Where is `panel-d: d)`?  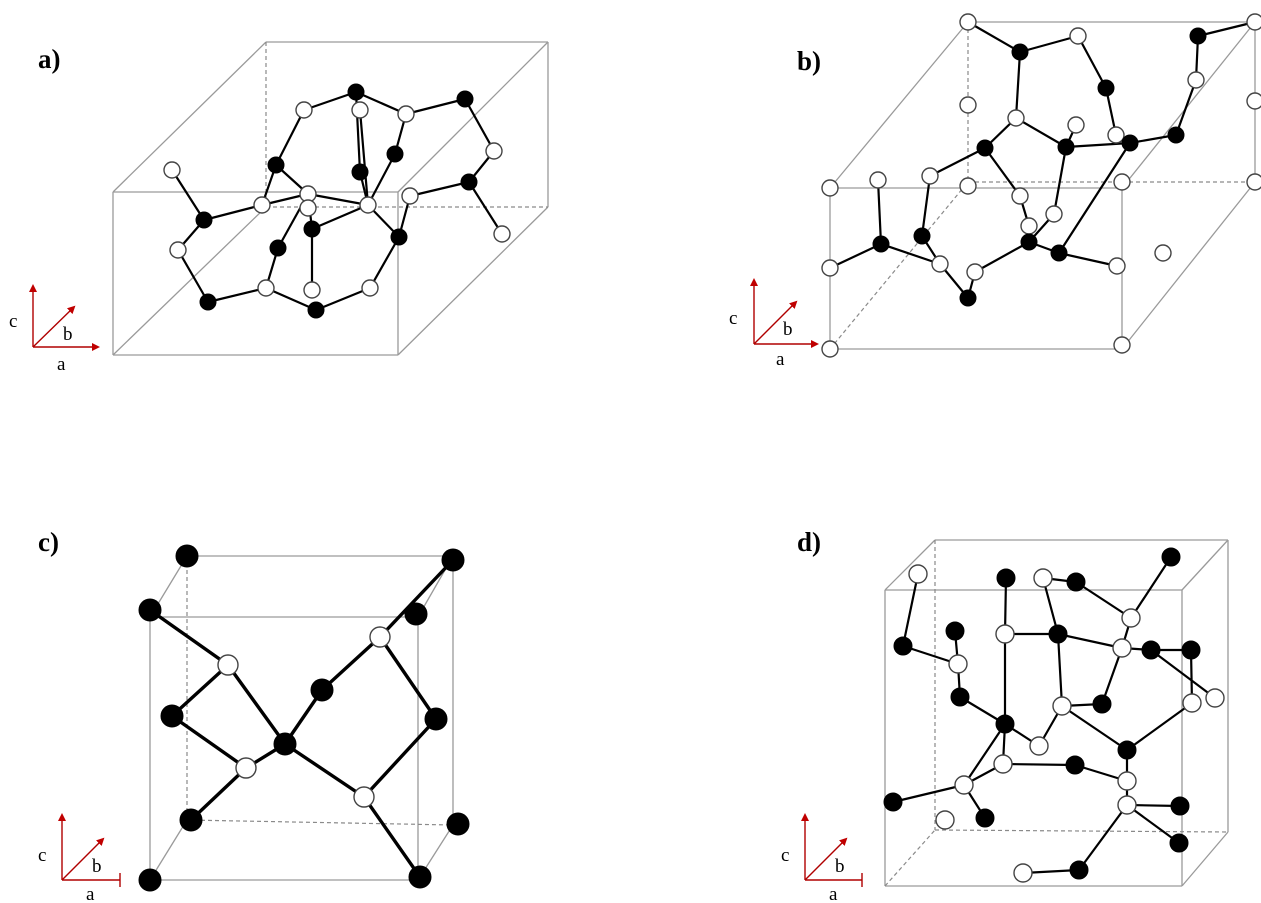 panel-d: d) is located at coordinates (1005, 715).